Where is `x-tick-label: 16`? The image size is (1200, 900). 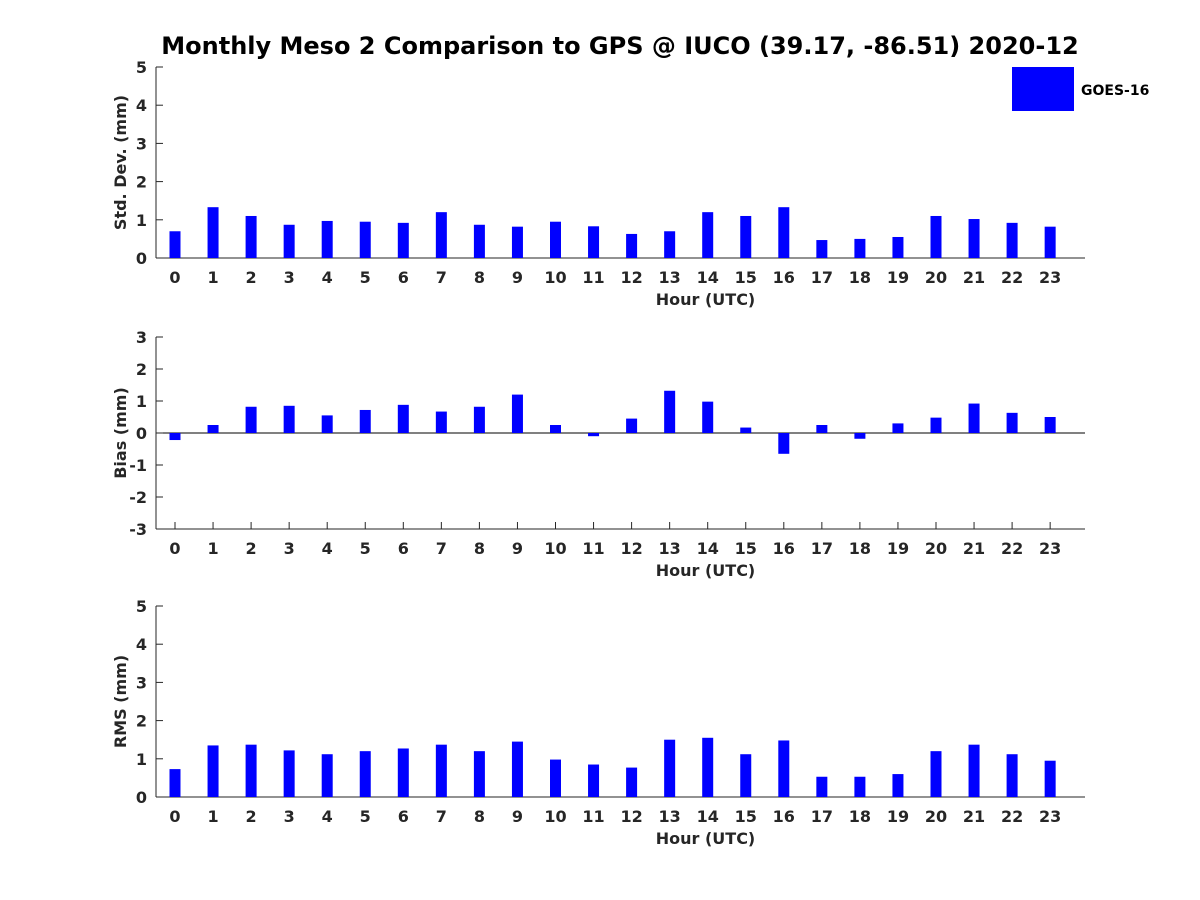 x-tick-label: 16 is located at coordinates (784, 277).